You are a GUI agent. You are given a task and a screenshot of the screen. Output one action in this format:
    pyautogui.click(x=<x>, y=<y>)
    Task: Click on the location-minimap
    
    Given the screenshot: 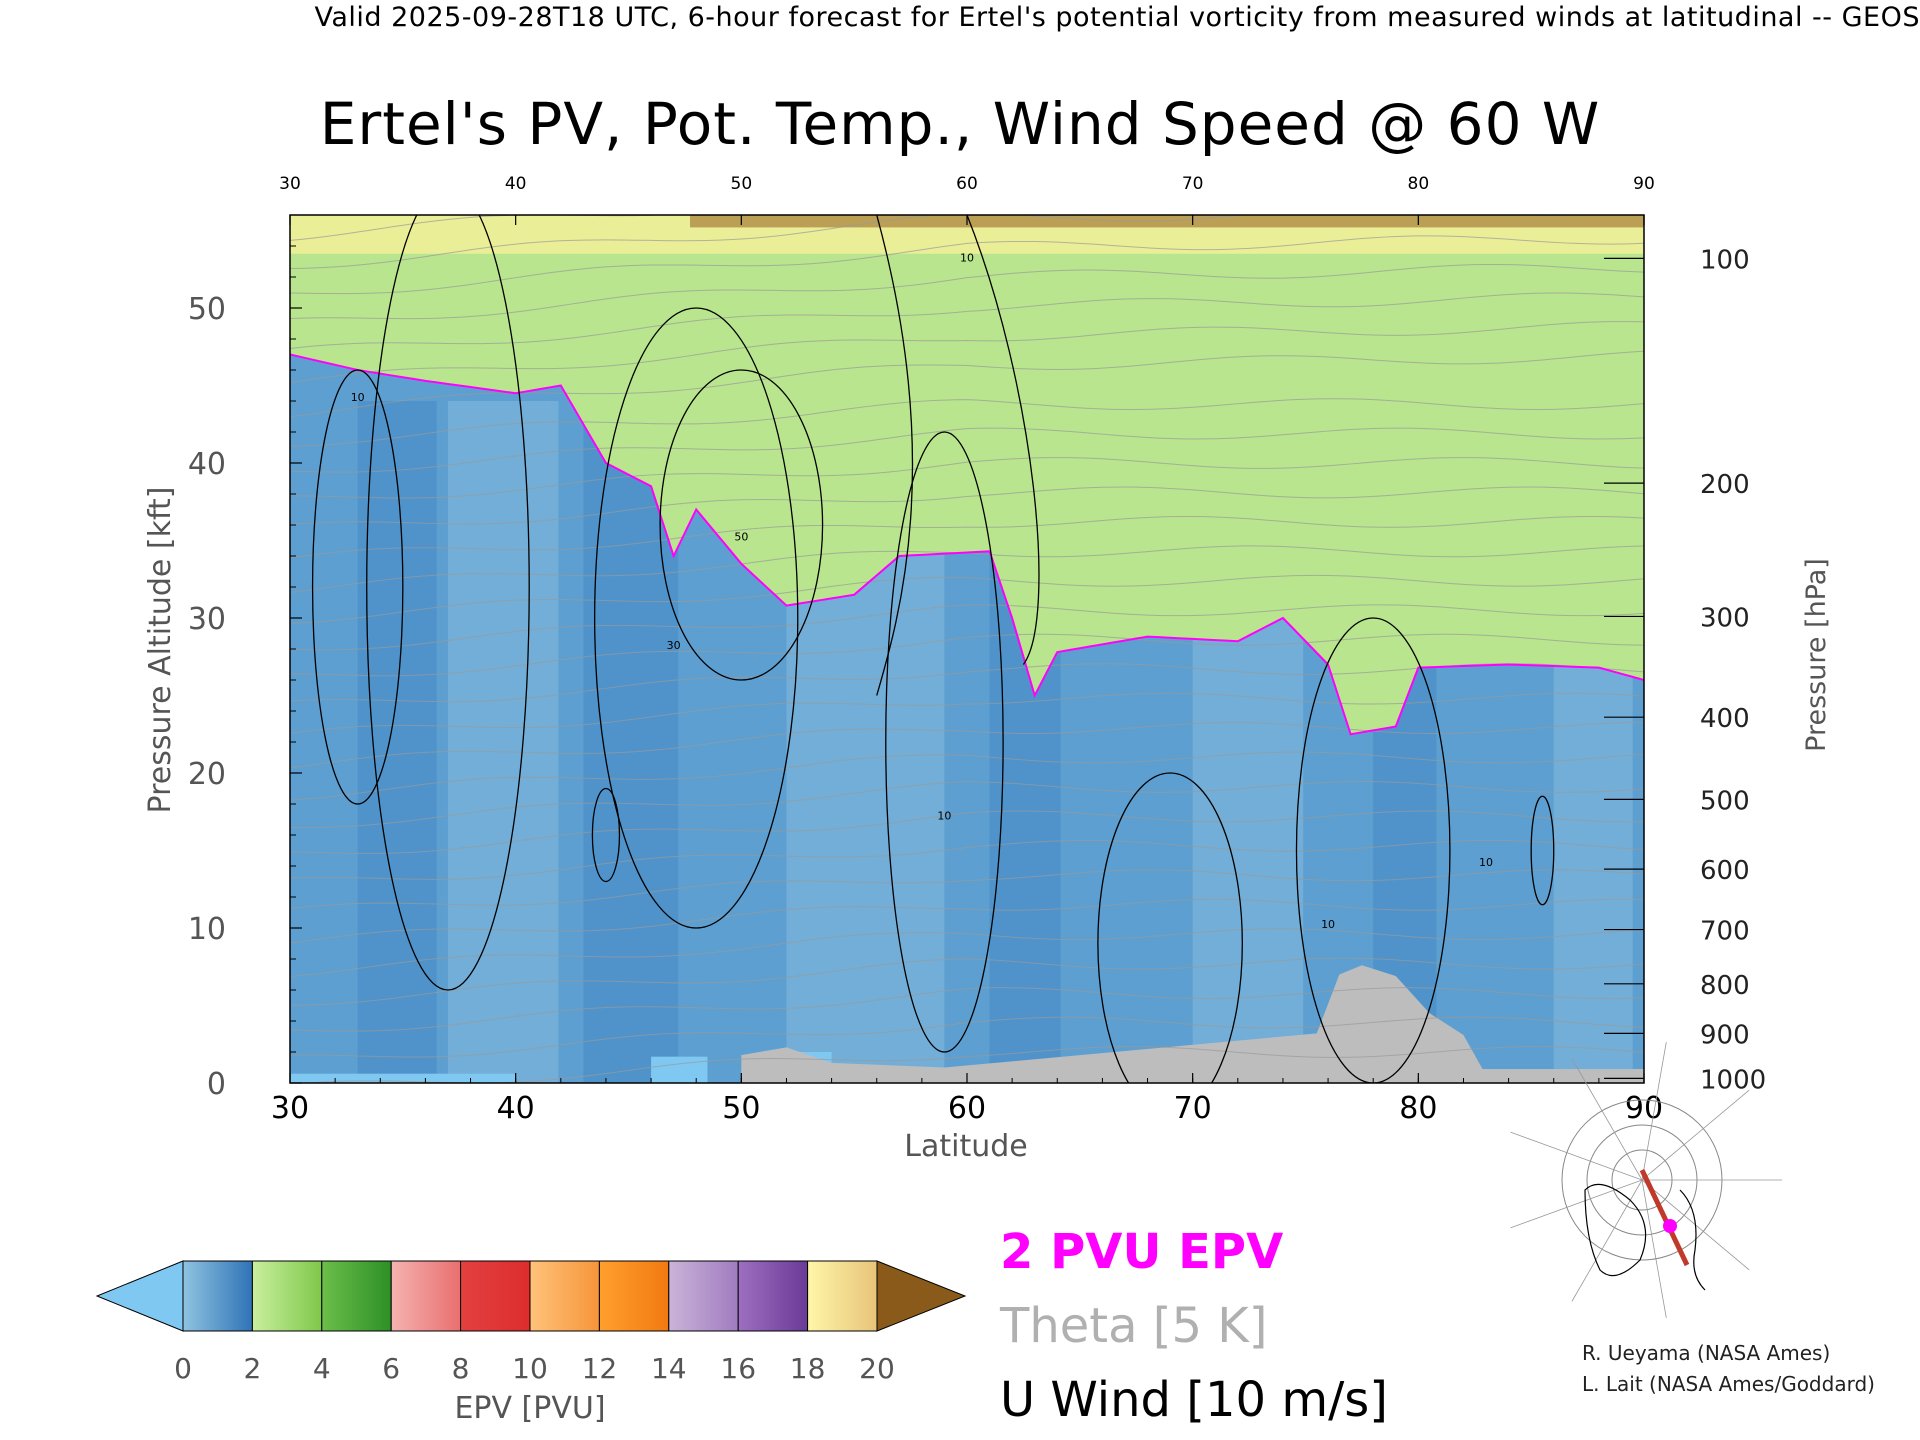 What is the action you would take?
    pyautogui.click(x=1646, y=1180)
    